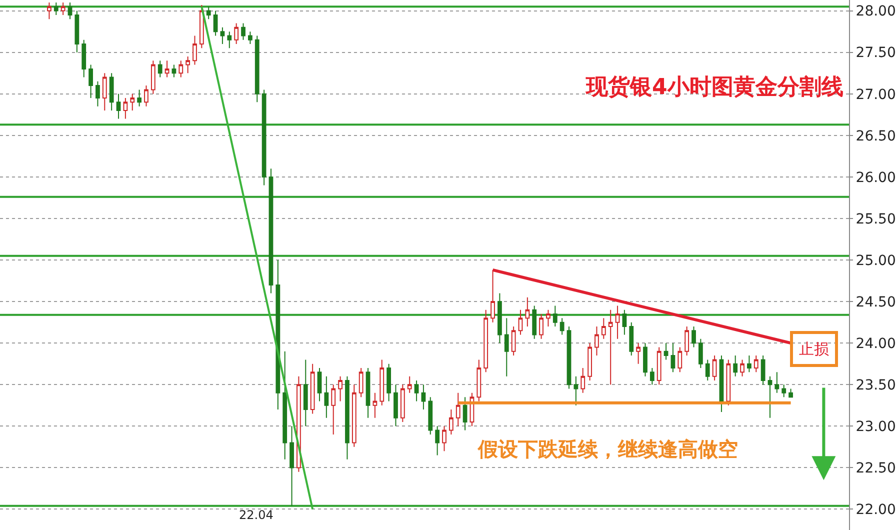 This screenshot has height=530, width=896. Describe the element at coordinates (876, 12) in the screenshot. I see `y-tick-label: 28.00` at that location.